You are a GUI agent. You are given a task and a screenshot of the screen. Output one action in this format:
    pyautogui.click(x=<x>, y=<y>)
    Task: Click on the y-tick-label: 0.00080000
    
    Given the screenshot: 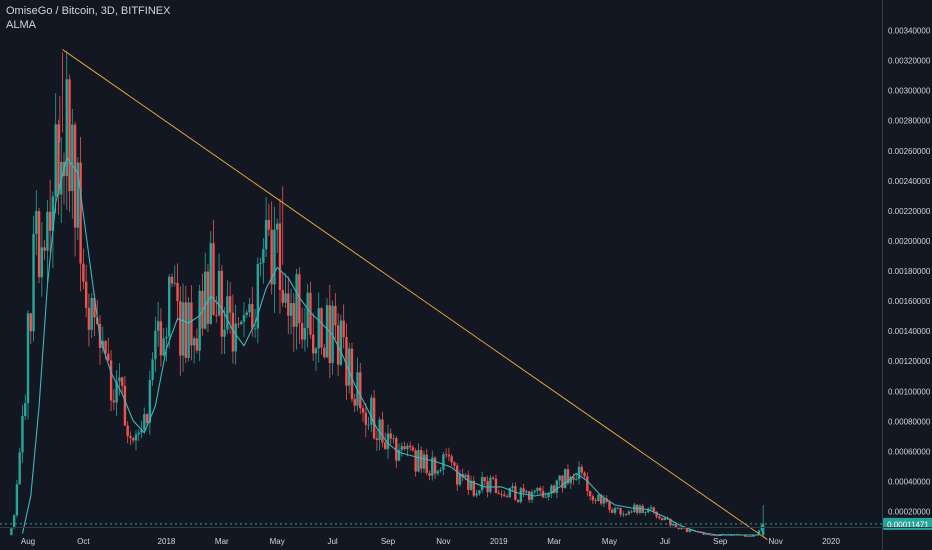 What is the action you would take?
    pyautogui.click(x=909, y=421)
    